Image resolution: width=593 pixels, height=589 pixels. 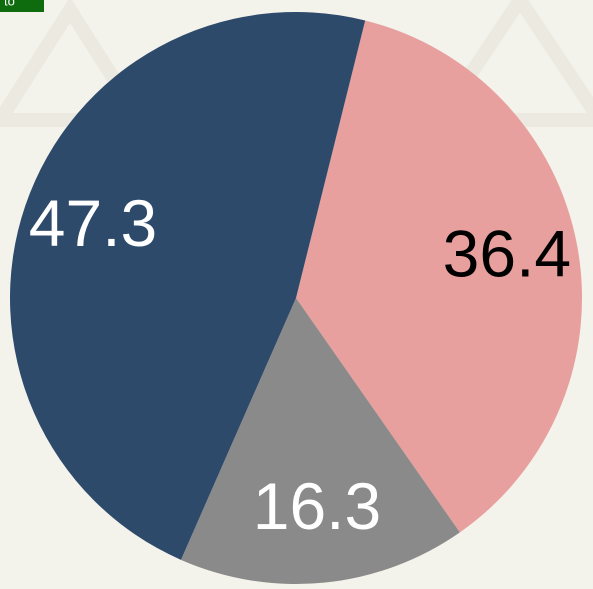 What do you see at coordinates (317, 506) in the screenshot?
I see `slice-label: 16.3` at bounding box center [317, 506].